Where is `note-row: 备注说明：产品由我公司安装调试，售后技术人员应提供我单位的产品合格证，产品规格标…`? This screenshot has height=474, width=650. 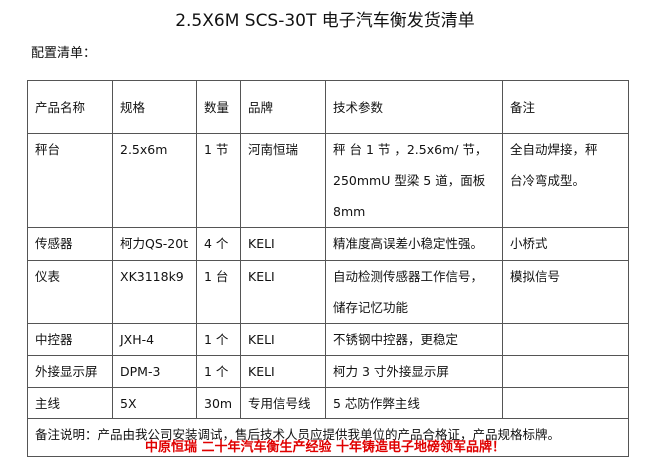
note-row: 备注说明：产品由我公司安装调试，售后技术人员应提供我单位的产品合格证，产品规格标… is located at coordinates (328, 437).